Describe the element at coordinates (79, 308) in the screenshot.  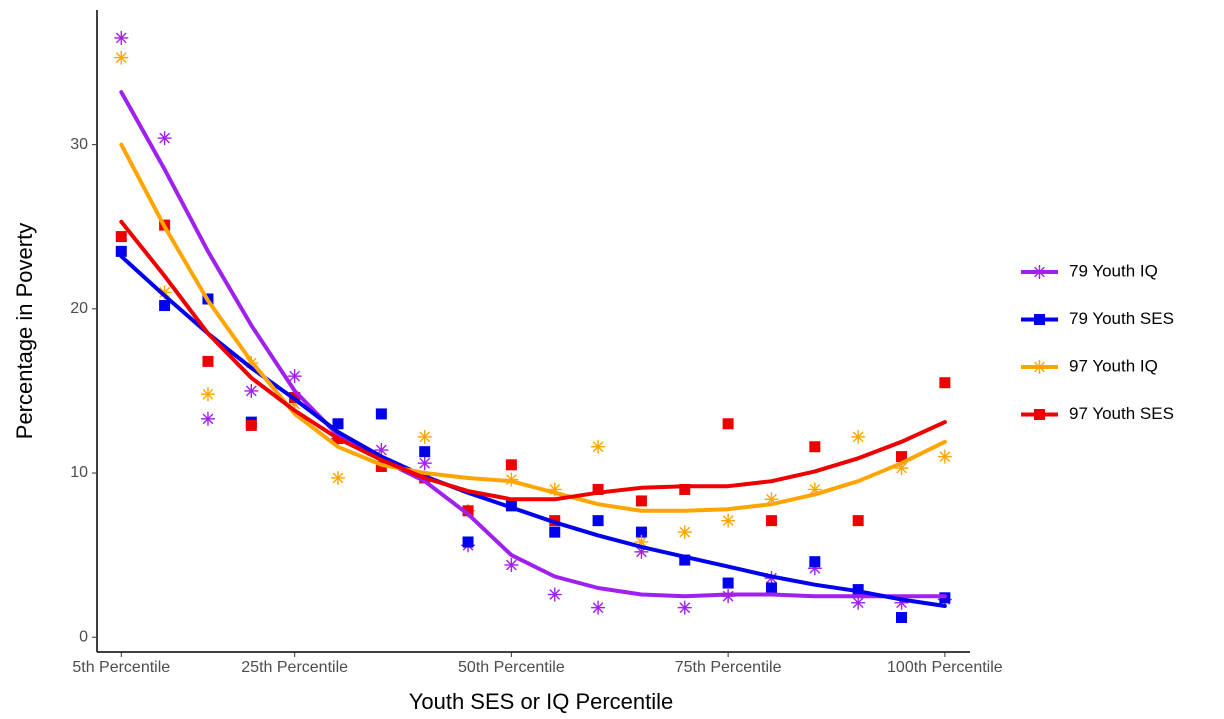
I see `y-tick-label: 20` at that location.